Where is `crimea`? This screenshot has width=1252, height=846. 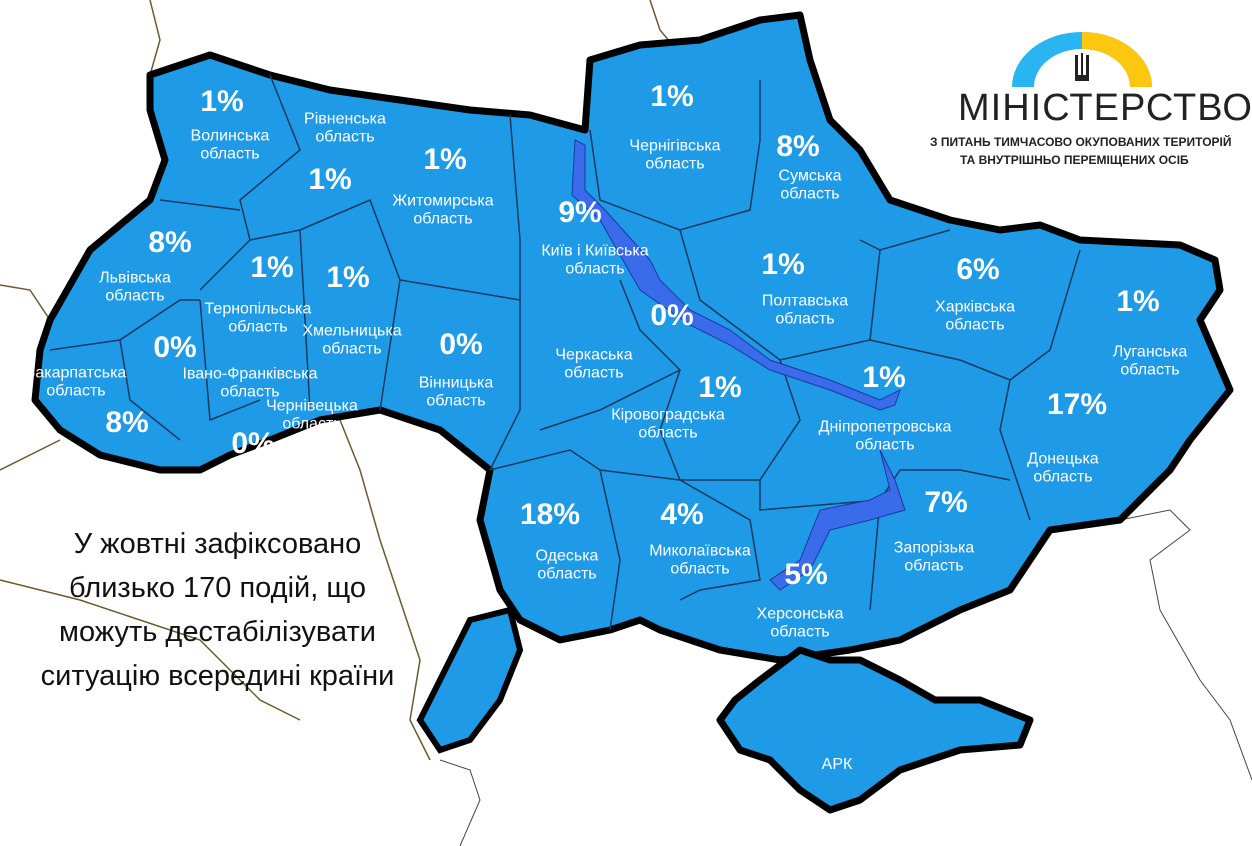 crimea is located at coordinates (875, 730).